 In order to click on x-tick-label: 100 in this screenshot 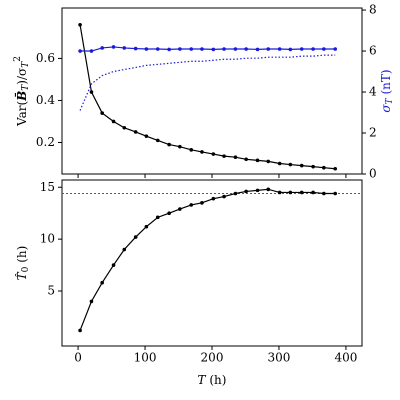, I will do `click(145, 358)`.